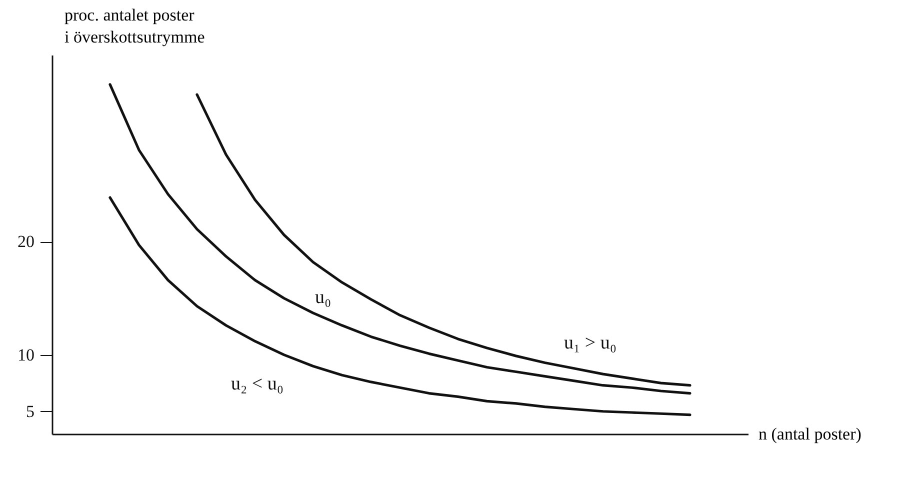  I want to click on series-label: u₁ > u₀, so click(590, 343).